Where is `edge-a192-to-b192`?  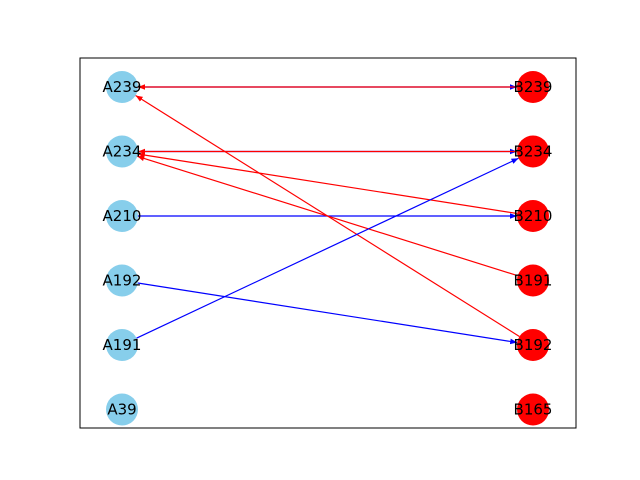
edge-a192-to-b192 is located at coordinates (327, 313).